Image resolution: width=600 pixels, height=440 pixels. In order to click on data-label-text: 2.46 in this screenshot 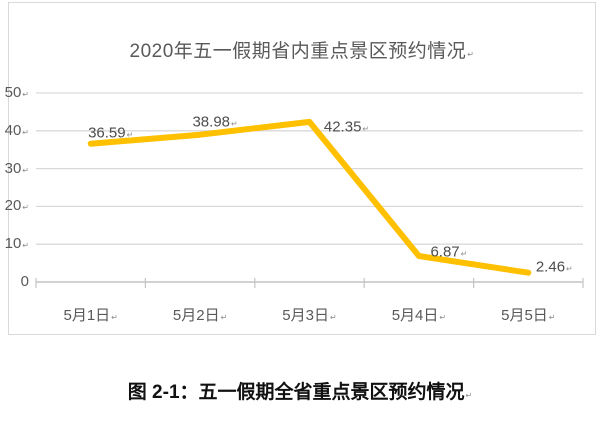, I will do `click(550, 267)`.